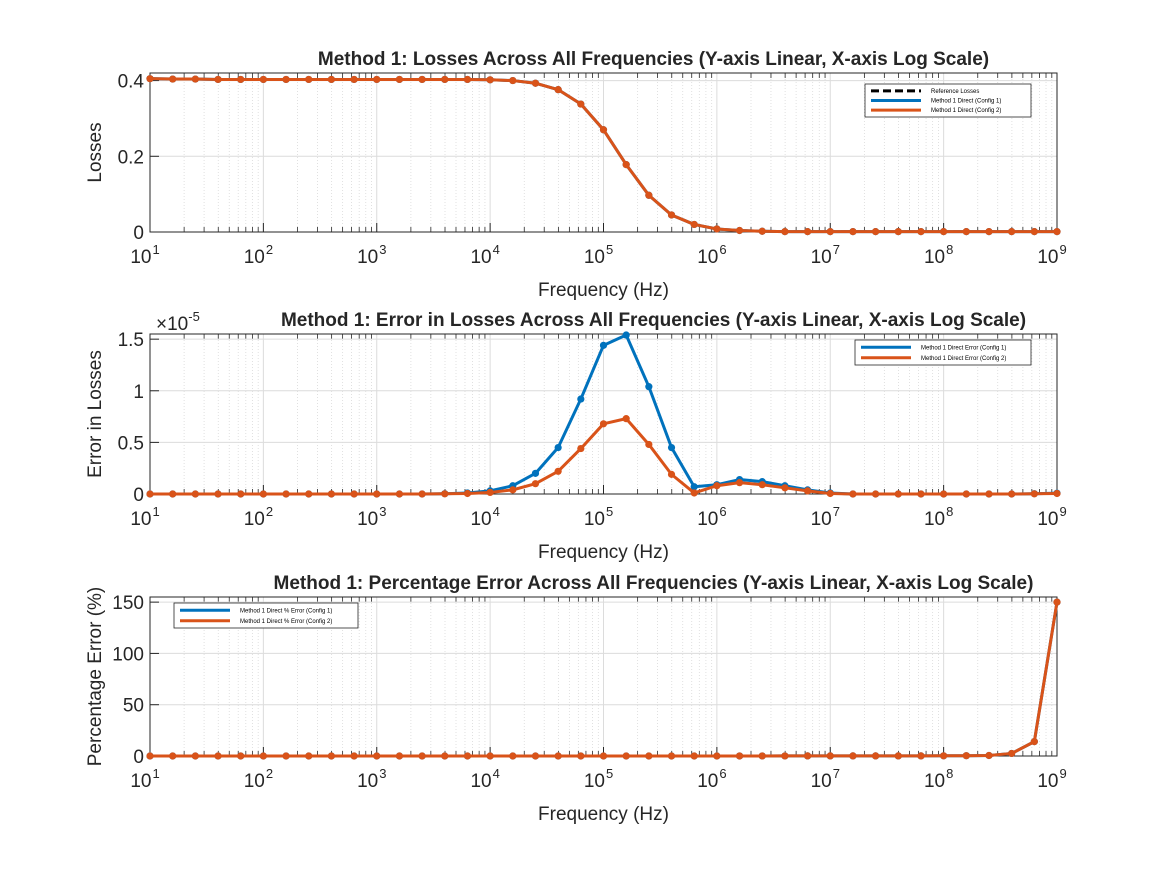 Image resolution: width=1167 pixels, height=875 pixels. I want to click on legend-entry: Method 1 Direct Error (Config 1), so click(963, 348).